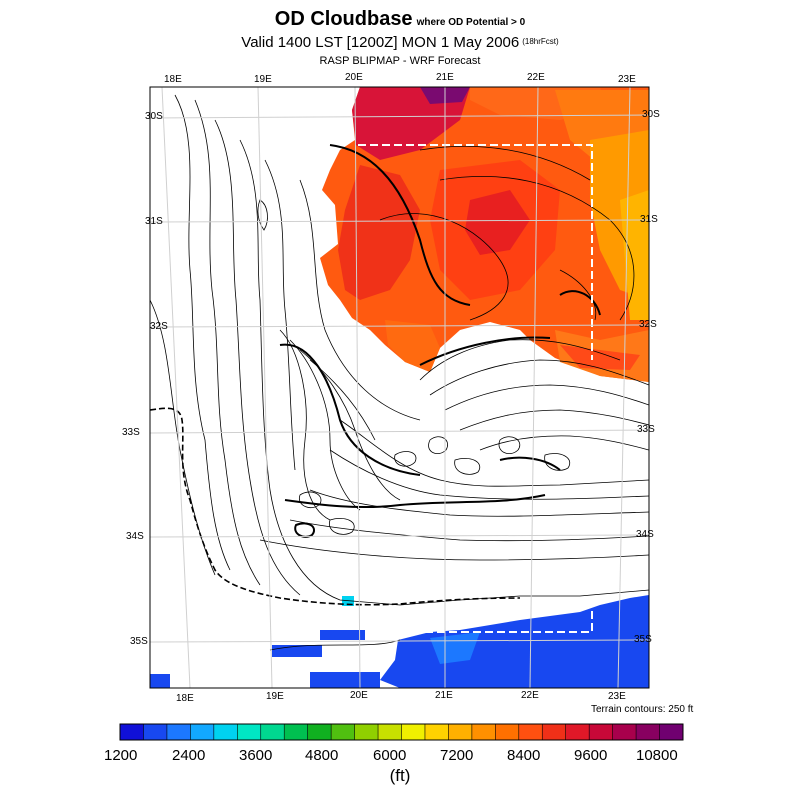  Describe the element at coordinates (322, 755) in the screenshot. I see `colorbar-tick-label: 4800` at that location.